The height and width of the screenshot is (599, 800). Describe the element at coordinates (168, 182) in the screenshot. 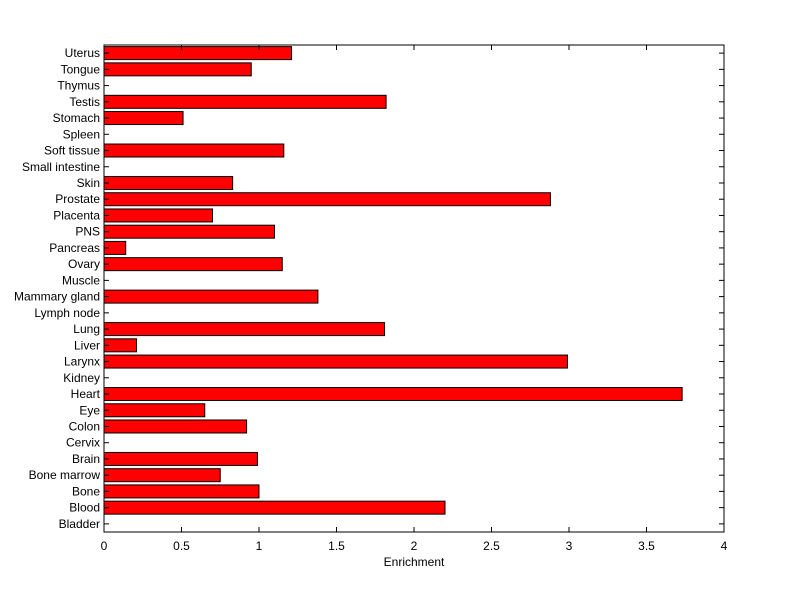

I see `bar-skin` at that location.